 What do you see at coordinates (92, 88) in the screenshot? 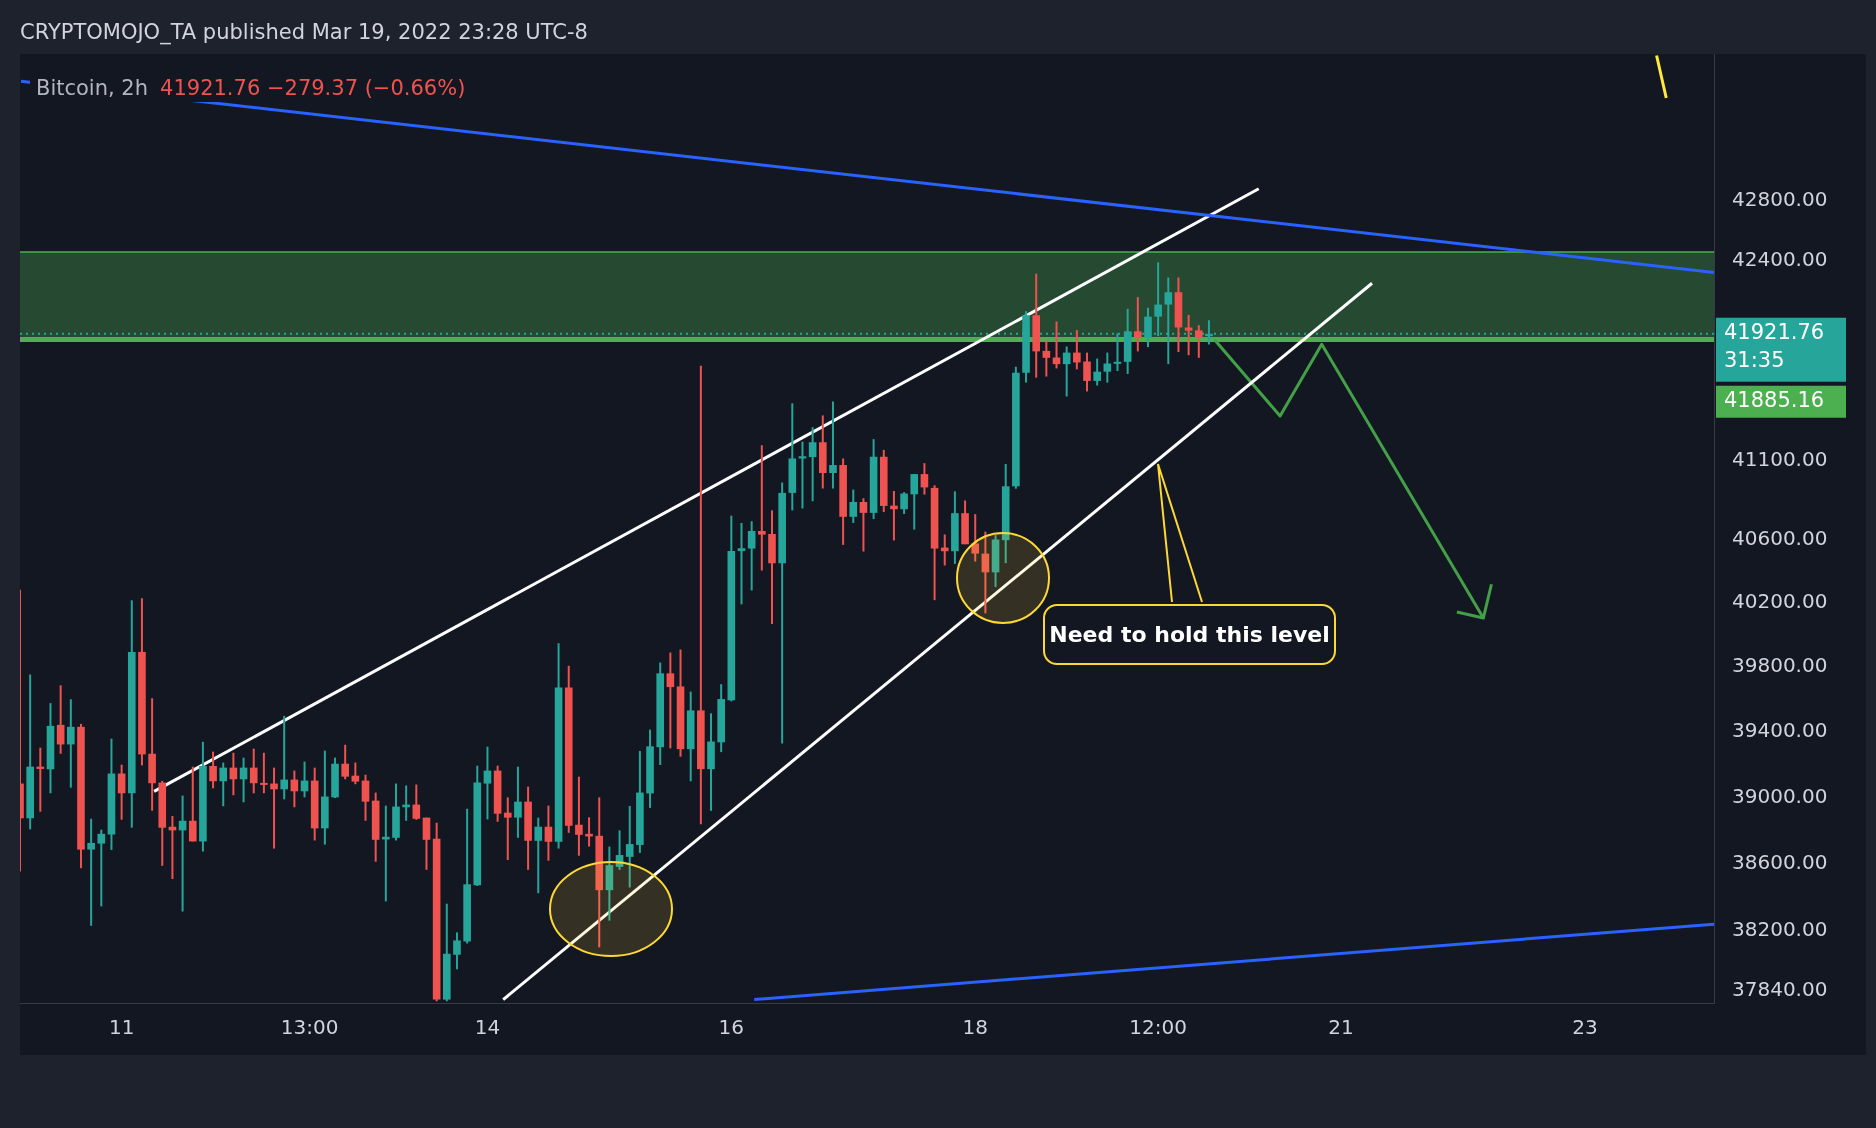
I see `text: Bitcoin, 2h` at bounding box center [92, 88].